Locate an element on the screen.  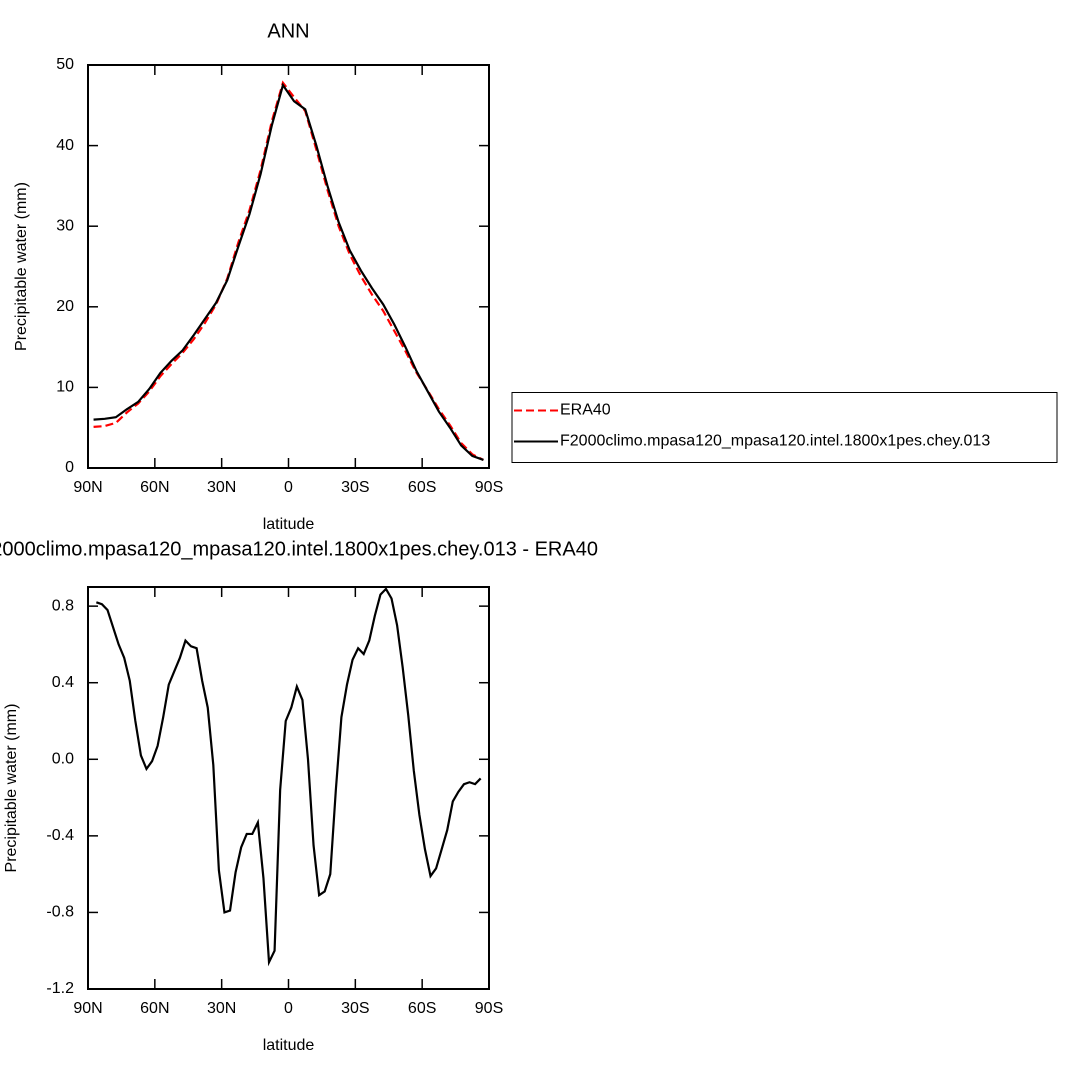
y-tick-label: 10 is located at coordinates (65, 387).